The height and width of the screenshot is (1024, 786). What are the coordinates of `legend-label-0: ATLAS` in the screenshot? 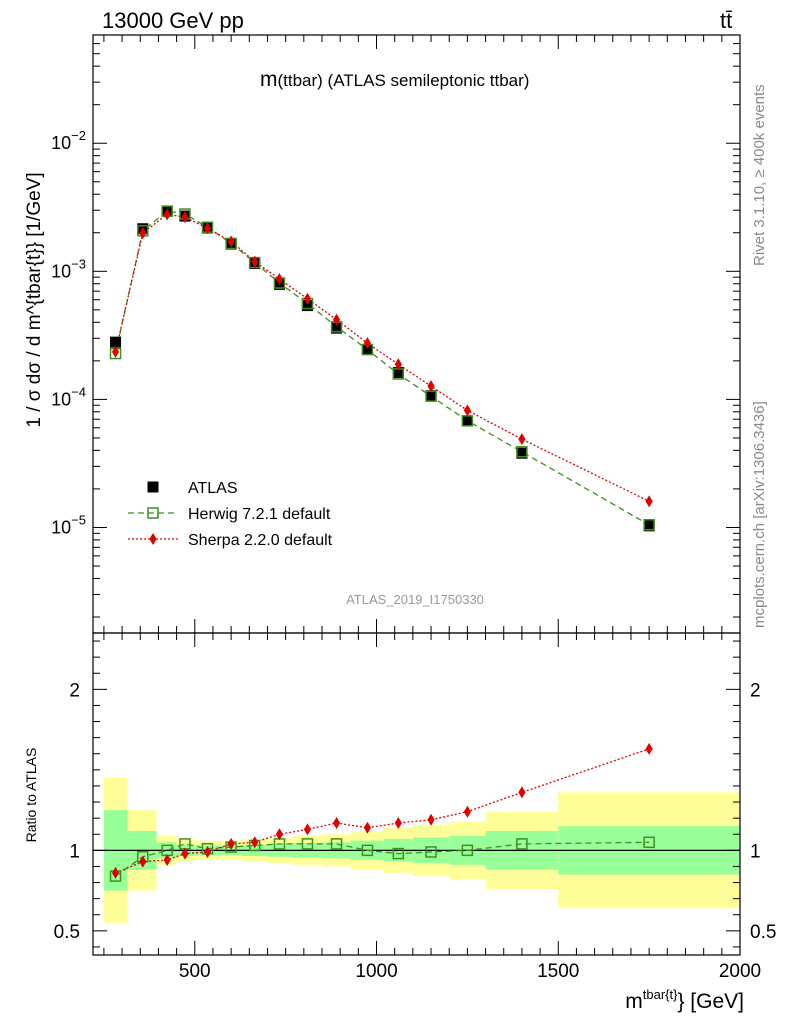 It's located at (213, 488).